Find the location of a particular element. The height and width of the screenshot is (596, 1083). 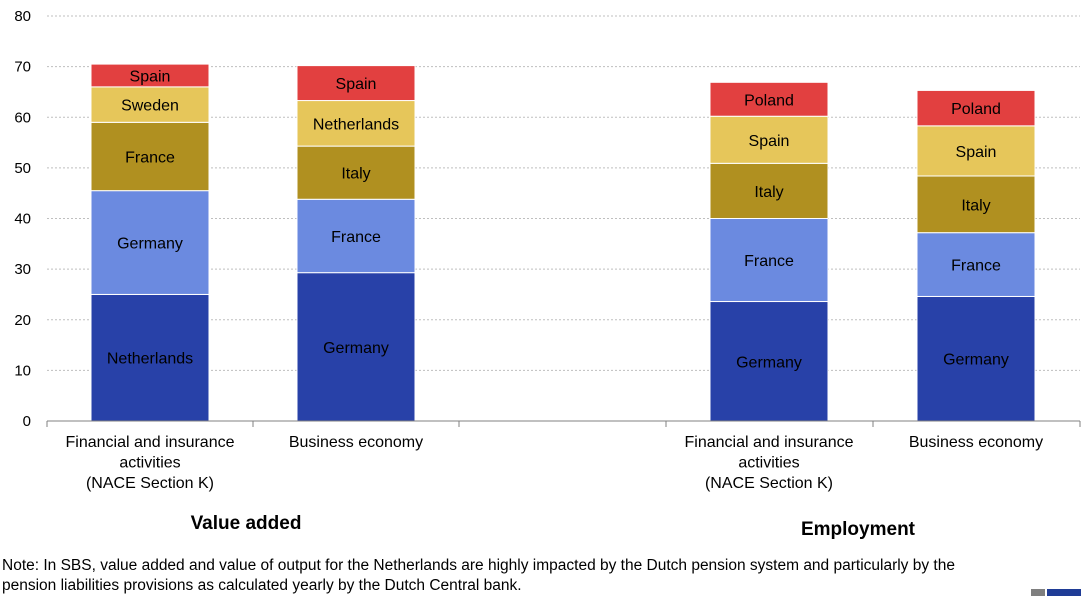

bar-segment-sweden is located at coordinates (150, 104).